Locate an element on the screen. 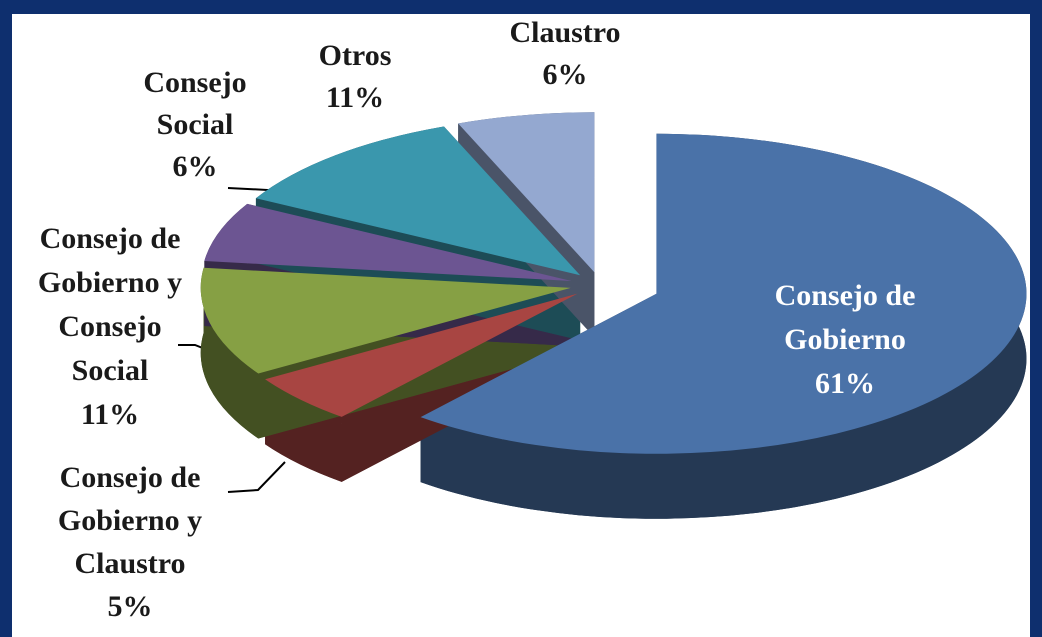  slice-label: Otros is located at coordinates (355, 55).